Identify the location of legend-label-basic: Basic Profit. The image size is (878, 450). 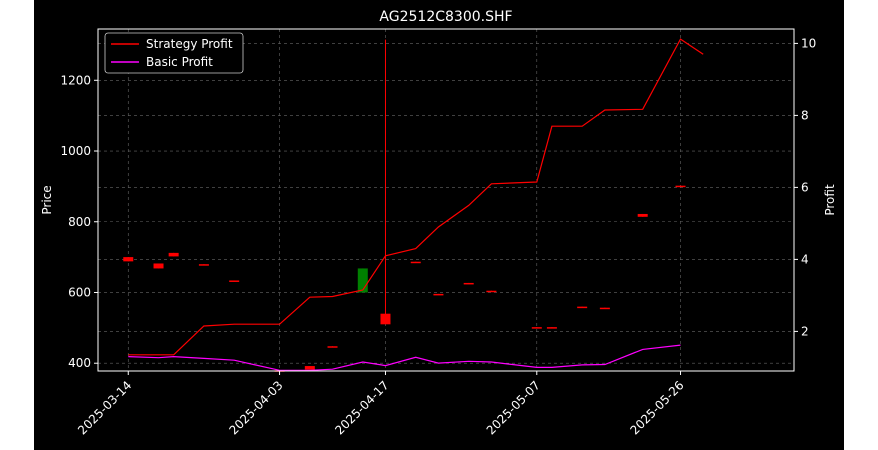
(179, 62).